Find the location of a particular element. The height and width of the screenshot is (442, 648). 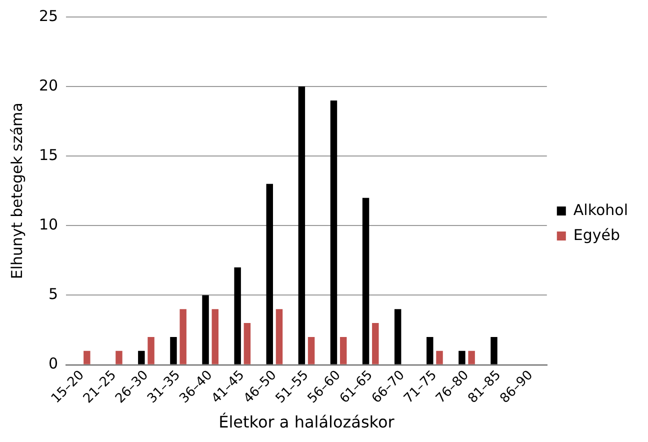

legend-label: Egyéb is located at coordinates (596, 235).